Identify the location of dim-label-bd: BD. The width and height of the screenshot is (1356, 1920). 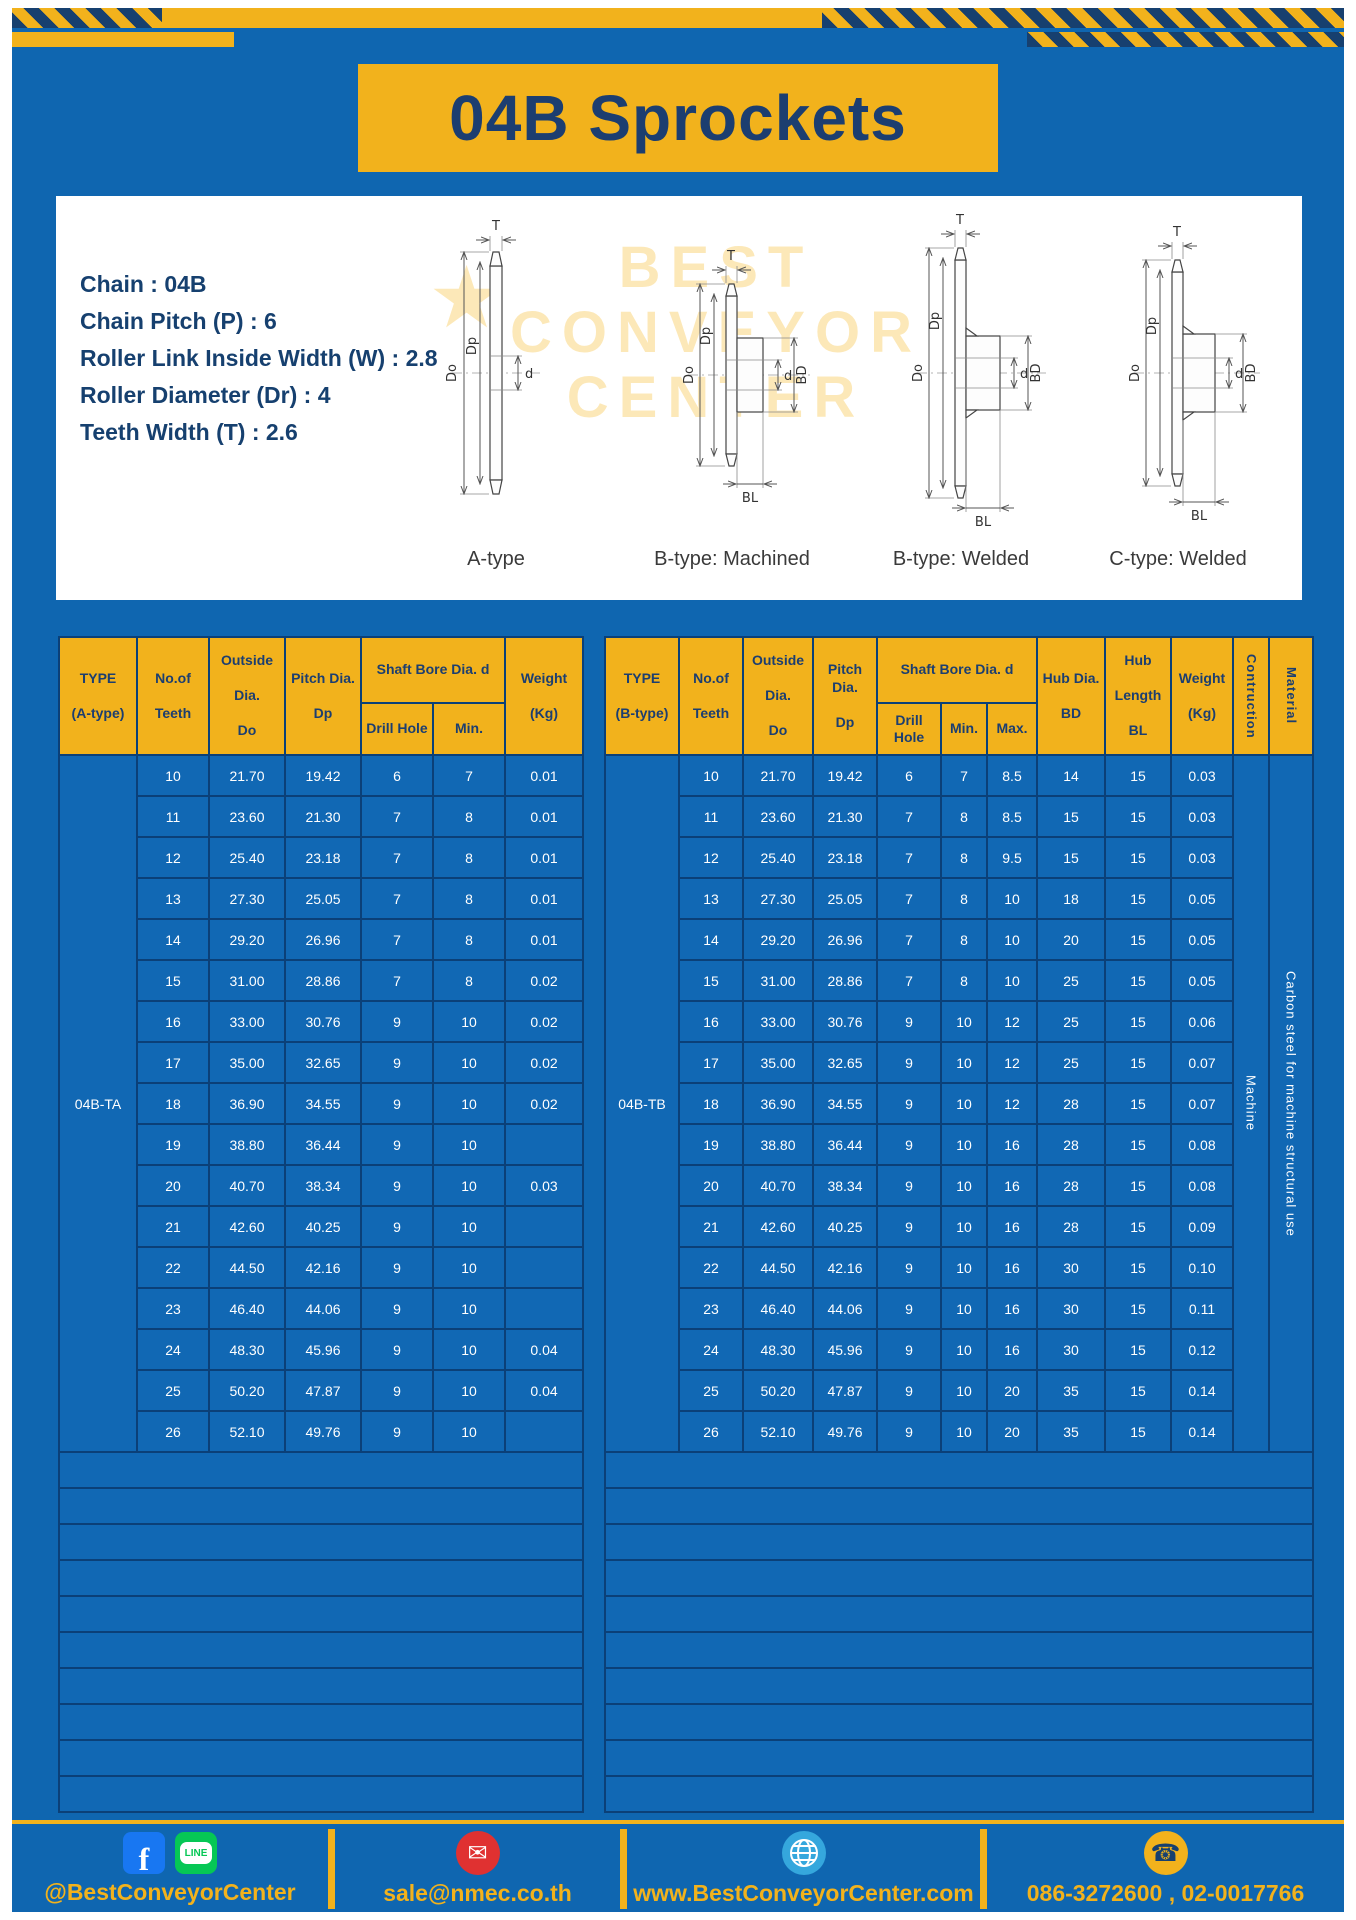
(802, 375).